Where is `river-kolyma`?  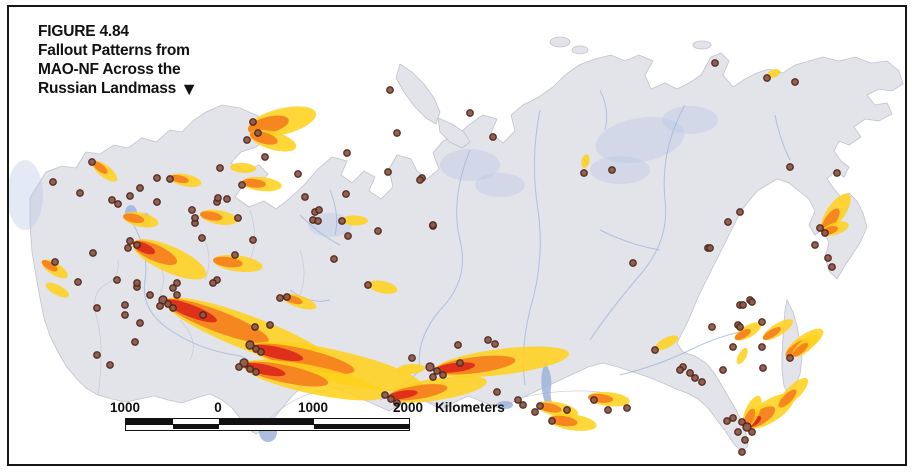
river-kolyma is located at coordinates (782, 137).